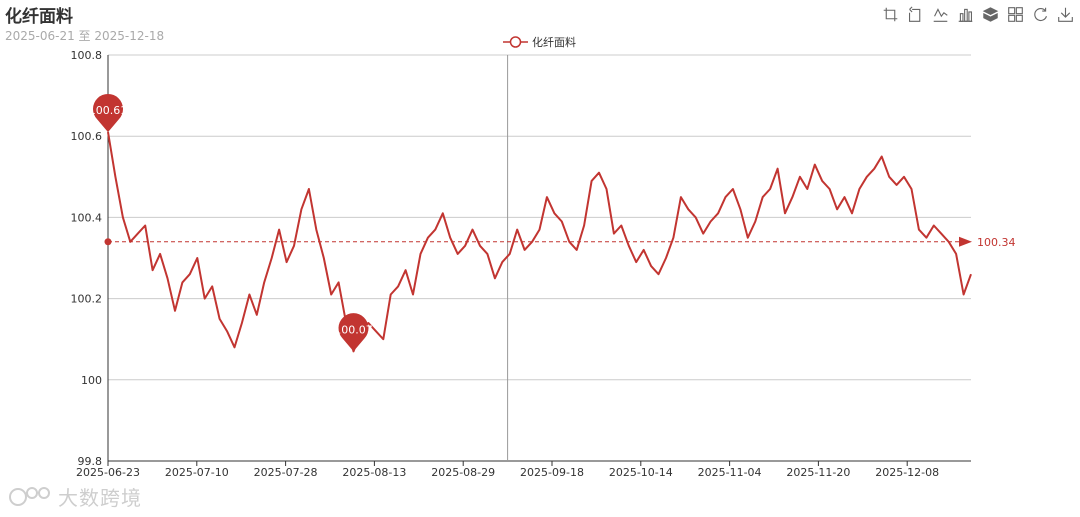 The width and height of the screenshot is (1080, 517). Describe the element at coordinates (990, 14) in the screenshot. I see `stack-icon` at that location.